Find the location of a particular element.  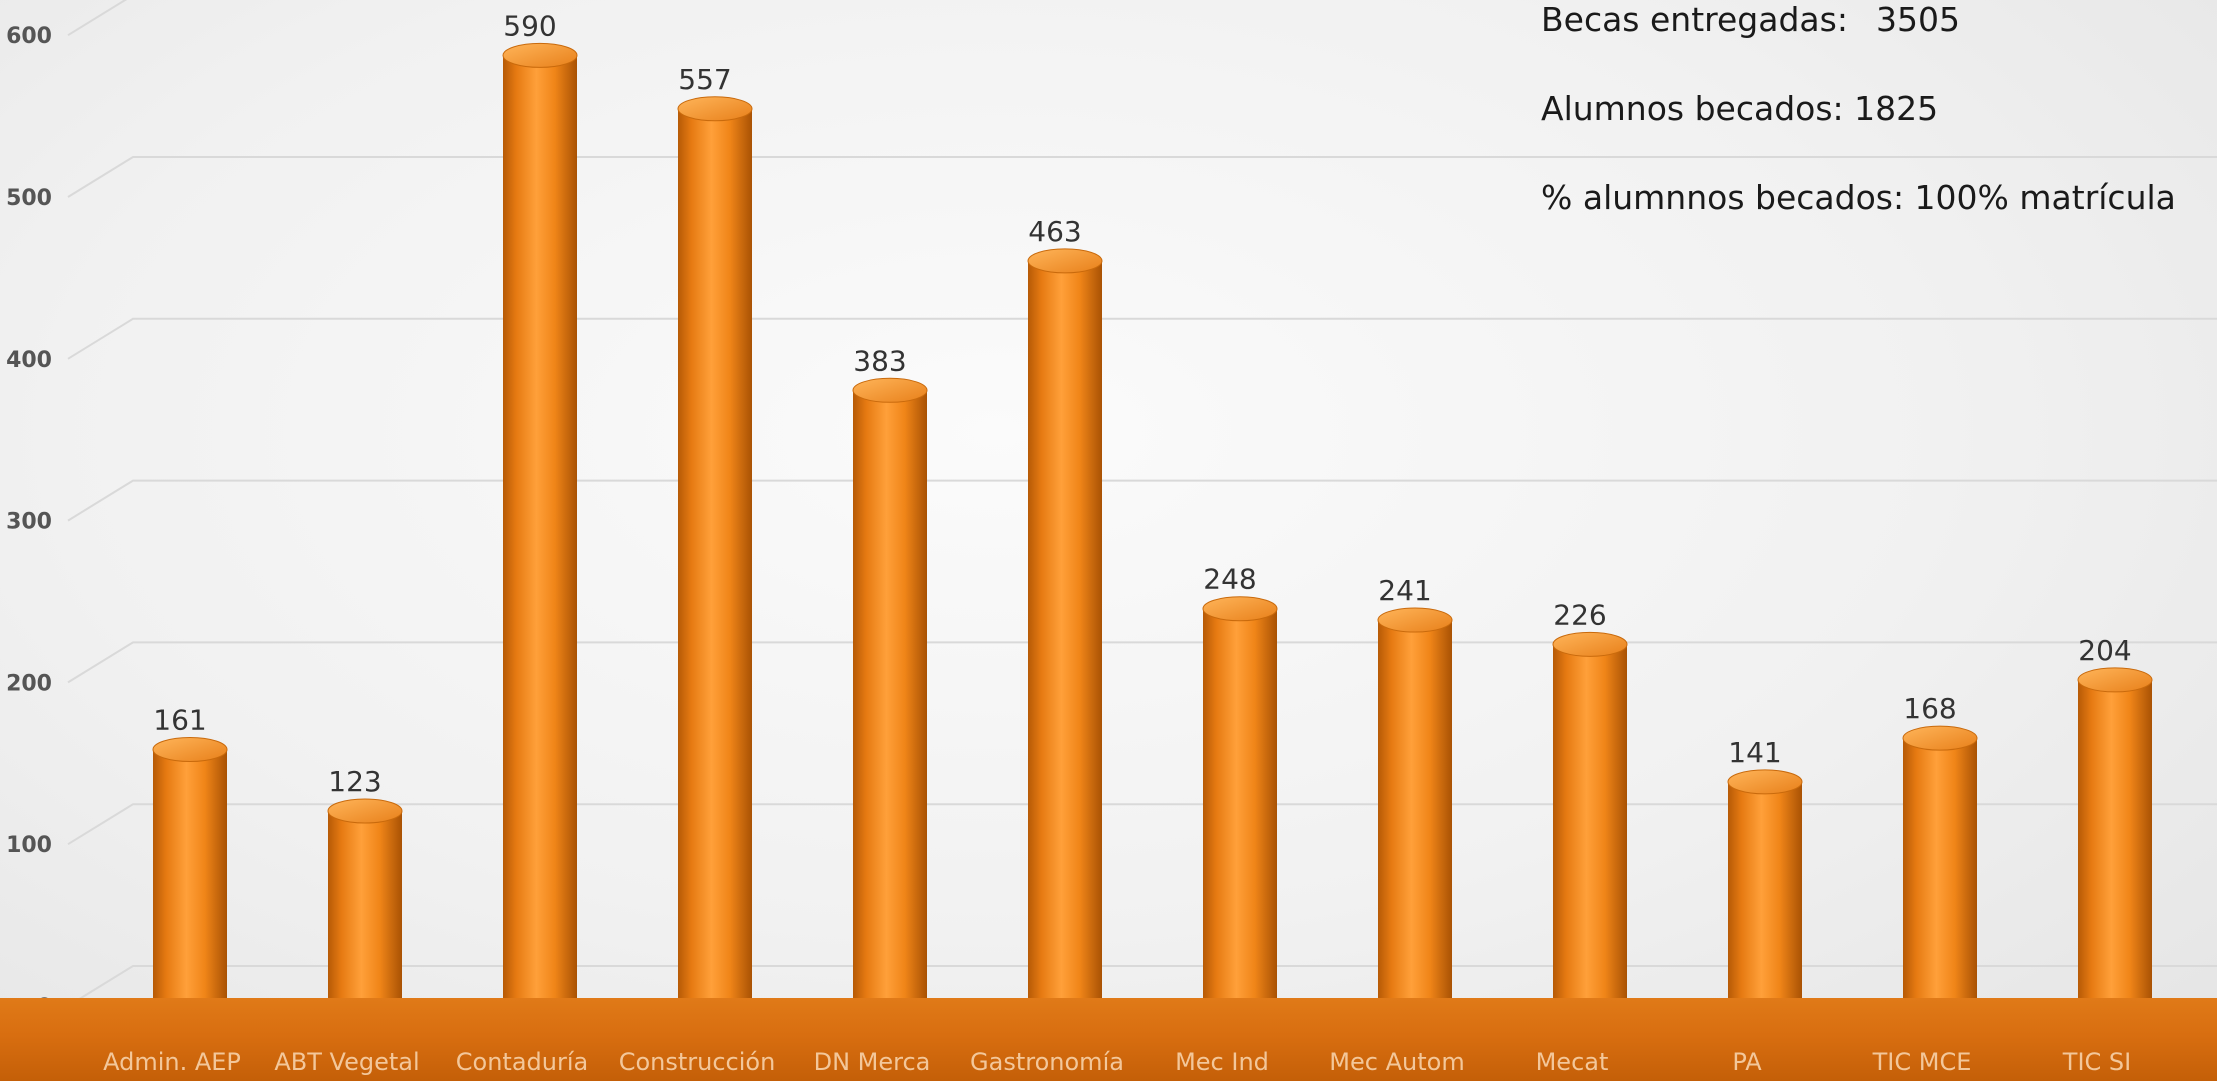

data-label: 141 is located at coordinates (1754, 752).